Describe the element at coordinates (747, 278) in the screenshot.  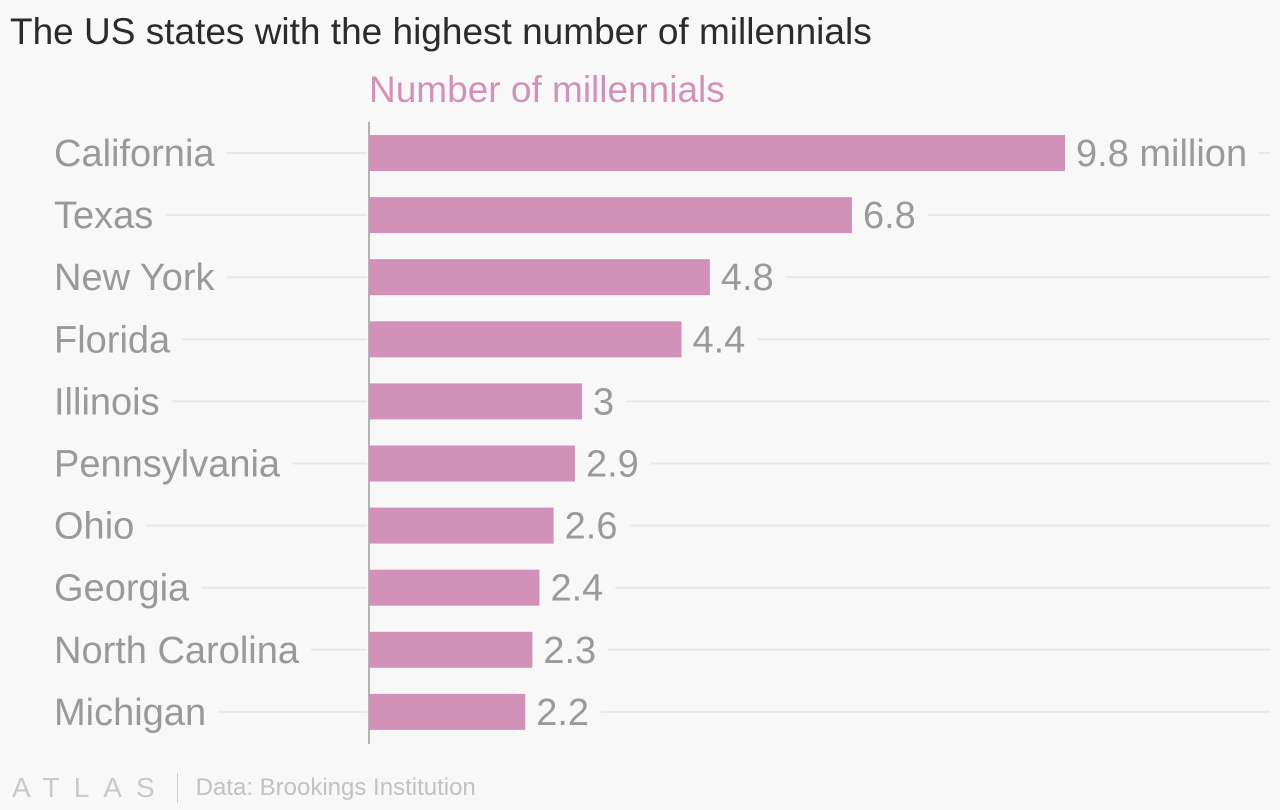
I see `value-label: 4.8` at that location.